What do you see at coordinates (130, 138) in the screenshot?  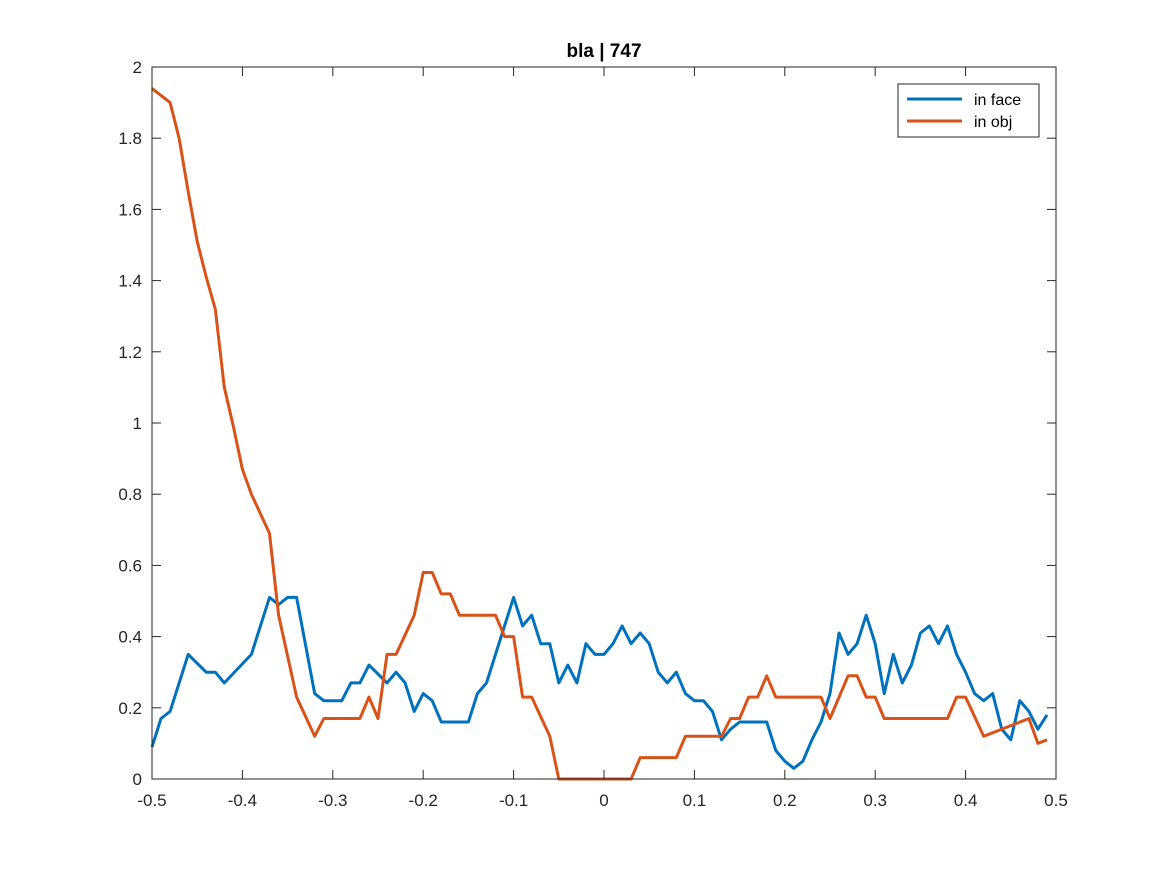 I see `y-tick-label: 1.8` at bounding box center [130, 138].